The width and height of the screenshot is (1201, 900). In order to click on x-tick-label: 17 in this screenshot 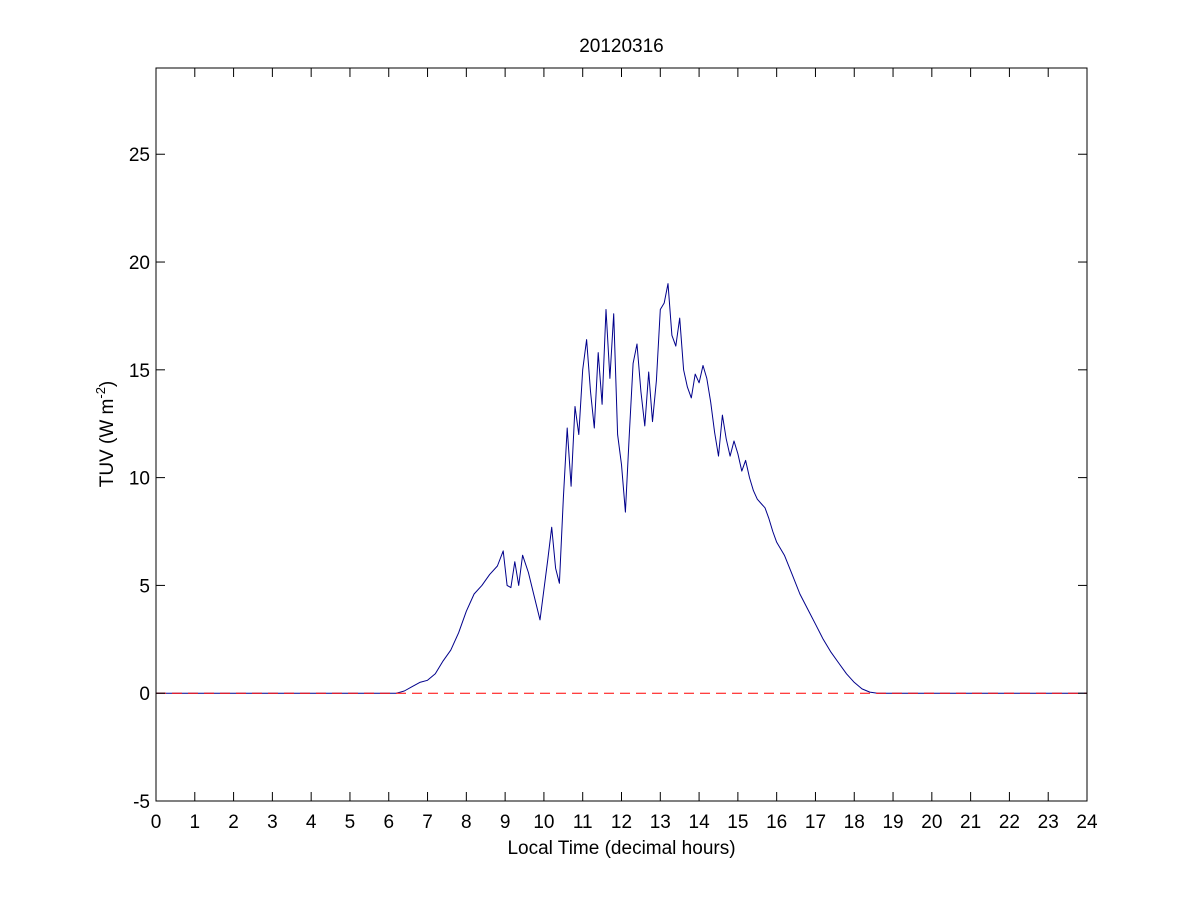, I will do `click(815, 822)`.